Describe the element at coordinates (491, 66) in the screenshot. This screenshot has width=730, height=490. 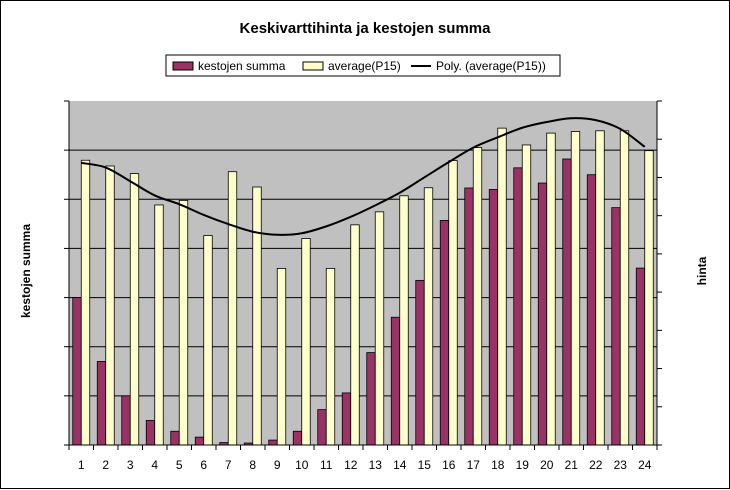
I see `legend-label-series-3: Poly. (average(P15))` at that location.